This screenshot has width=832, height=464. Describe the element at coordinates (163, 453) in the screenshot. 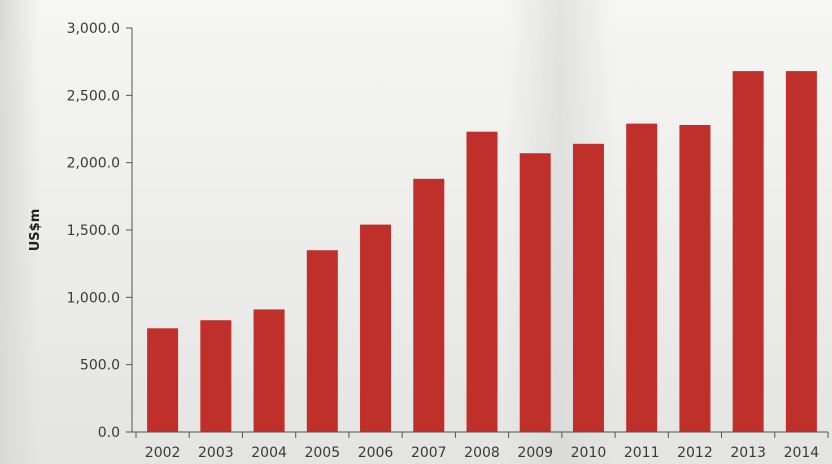

I see `x-tick-label-2002: 2002` at that location.